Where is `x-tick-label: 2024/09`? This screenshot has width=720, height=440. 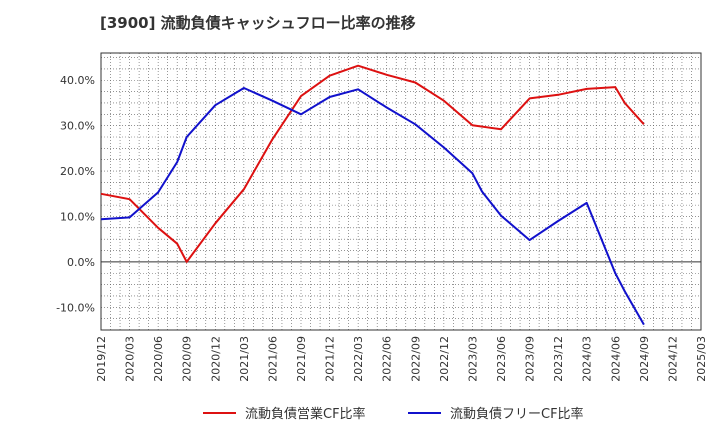 x-tick-label: 2024/09 is located at coordinates (644, 359).